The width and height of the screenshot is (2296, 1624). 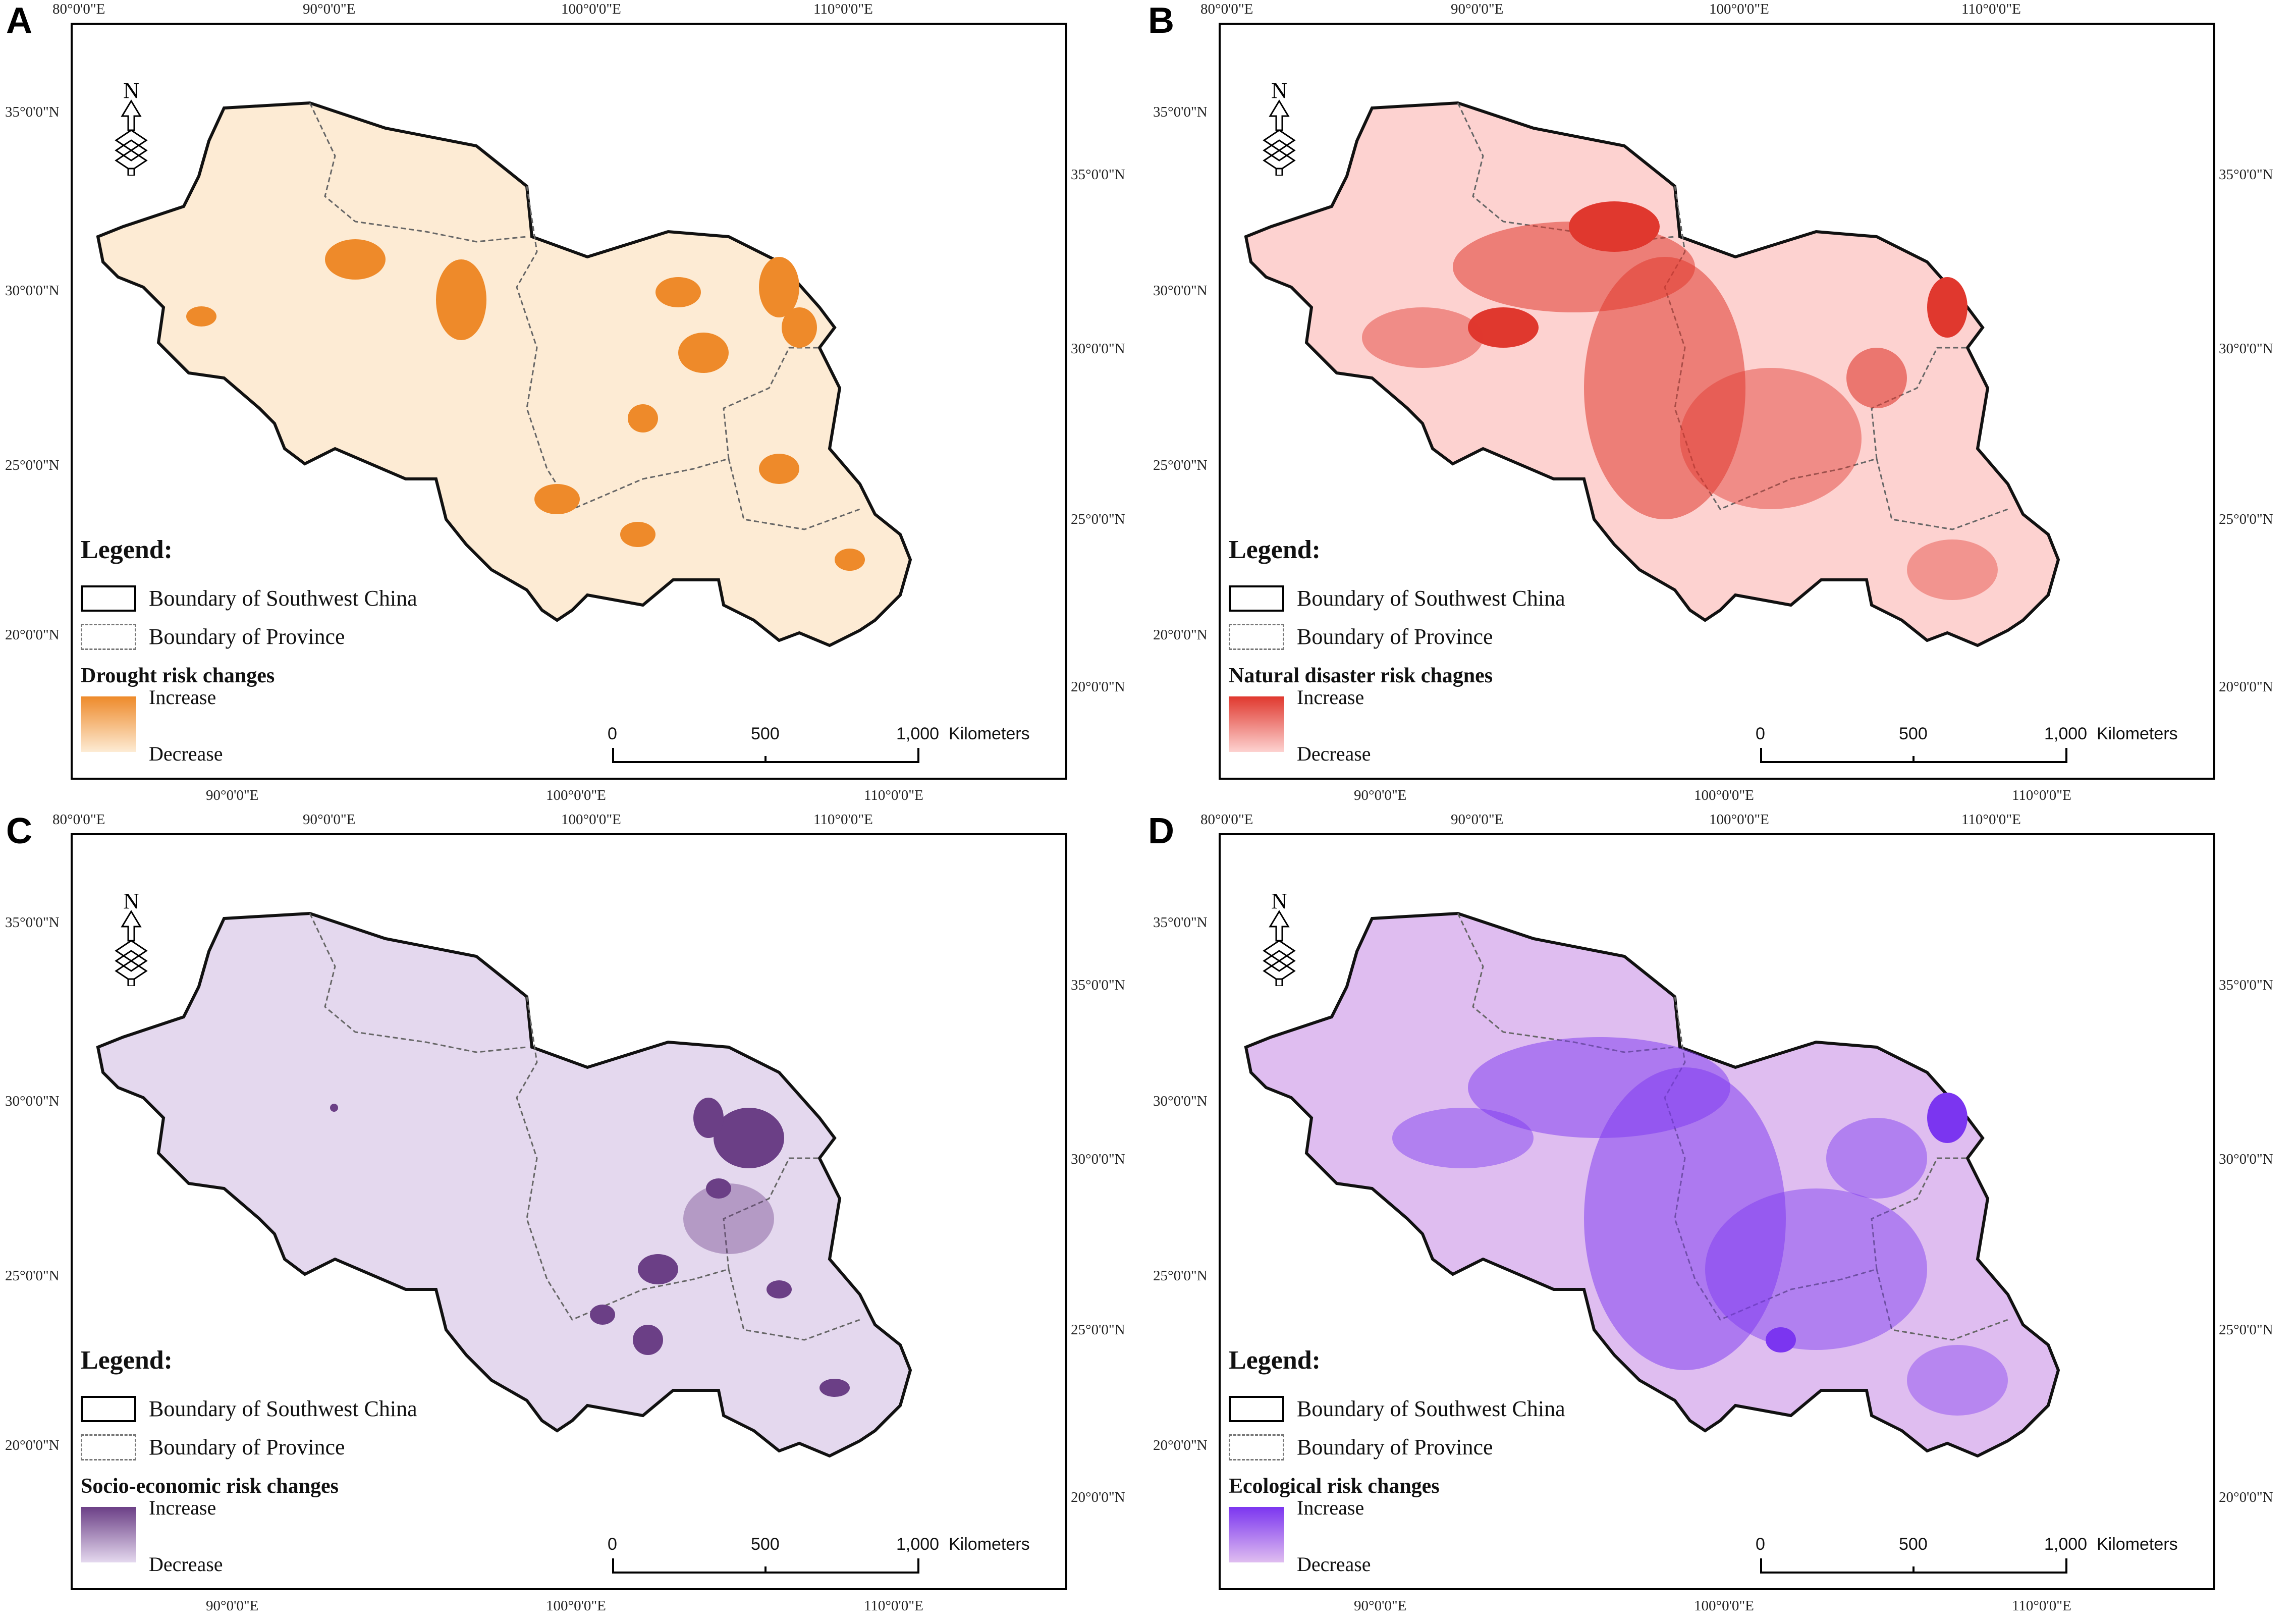 What do you see at coordinates (765, 1544) in the screenshot?
I see `scale-label-mid: 500` at bounding box center [765, 1544].